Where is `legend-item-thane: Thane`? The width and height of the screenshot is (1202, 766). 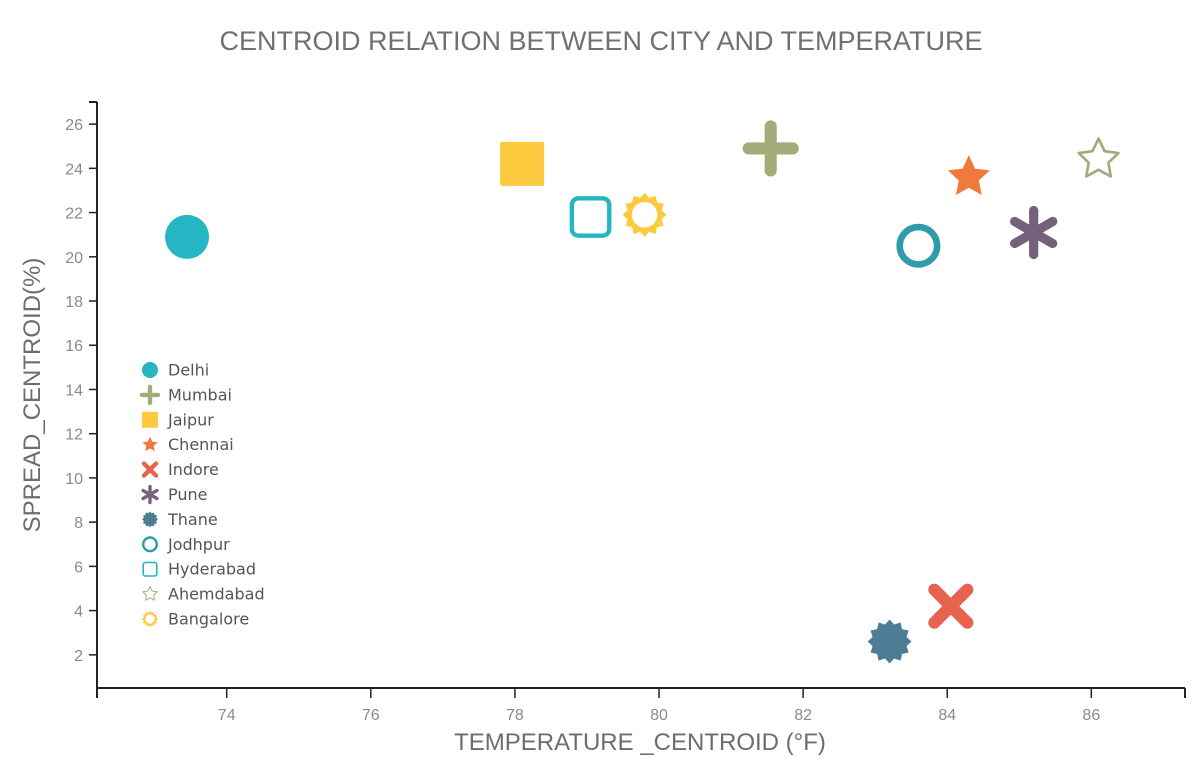 legend-item-thane: Thane is located at coordinates (180, 519).